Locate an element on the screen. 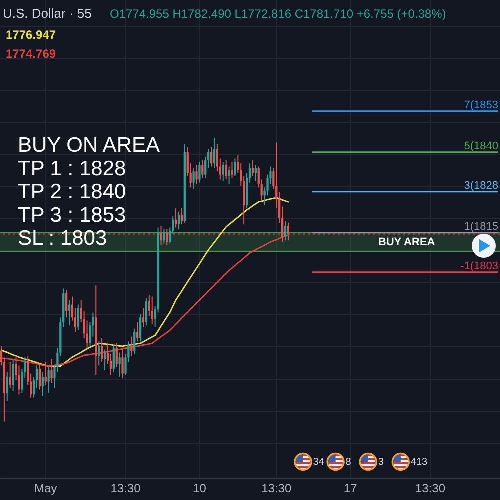  annotation: BUY ON AREA is located at coordinates (89, 145).